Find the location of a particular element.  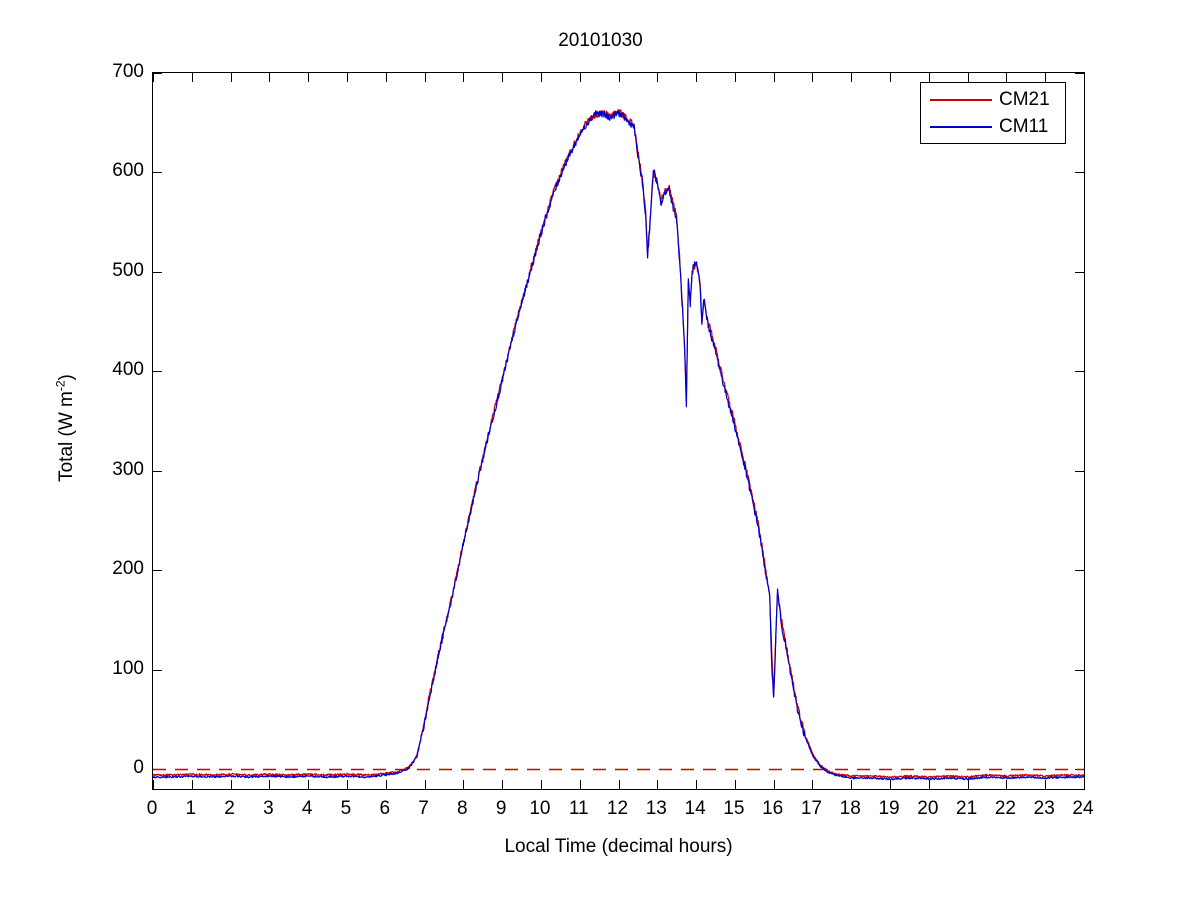

x-tick-label: 8 is located at coordinates (462, 808).